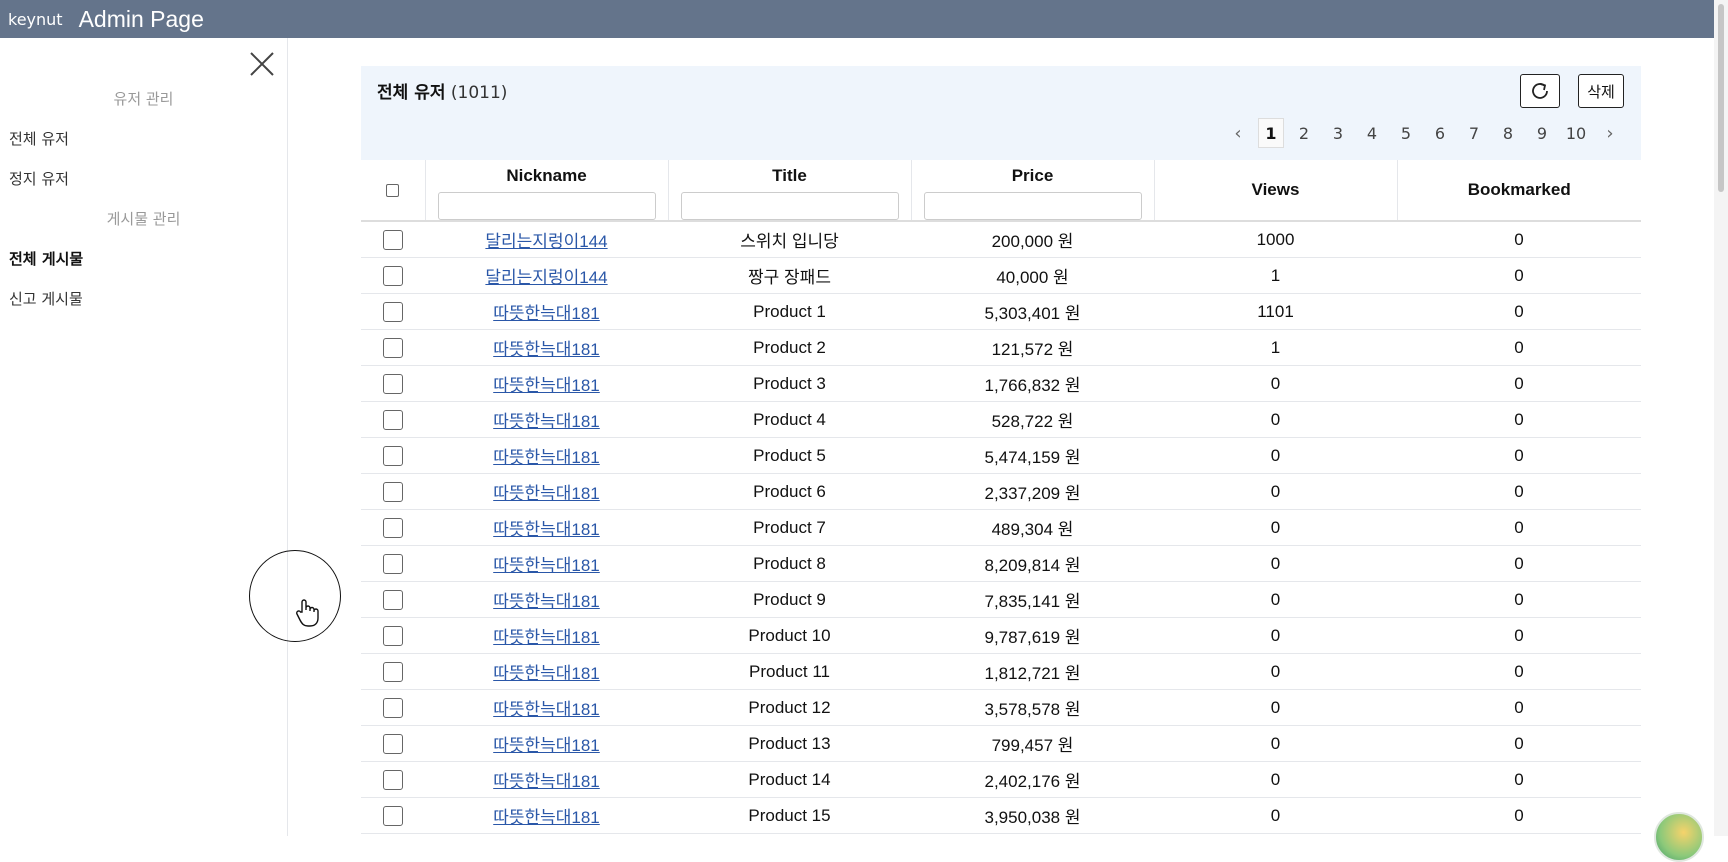 The width and height of the screenshot is (1728, 862). What do you see at coordinates (1032, 206) in the screenshot?
I see `price-filter-input` at bounding box center [1032, 206].